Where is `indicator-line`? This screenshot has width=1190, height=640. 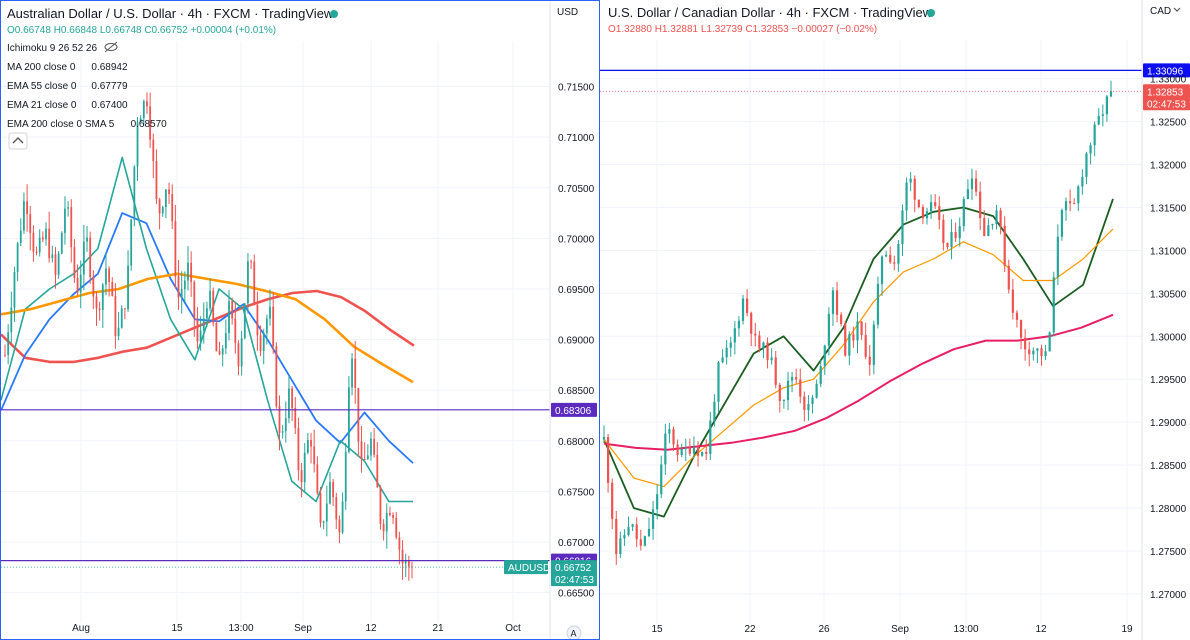
indicator-line is located at coordinates (207, 338).